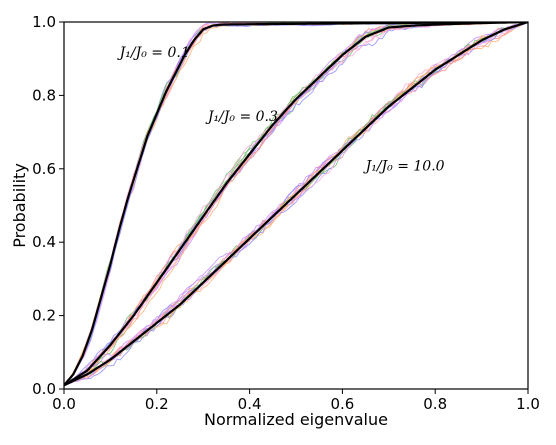 The width and height of the screenshot is (556, 445). Describe the element at coordinates (250, 404) in the screenshot. I see `x-tick-label: 0.4` at that location.